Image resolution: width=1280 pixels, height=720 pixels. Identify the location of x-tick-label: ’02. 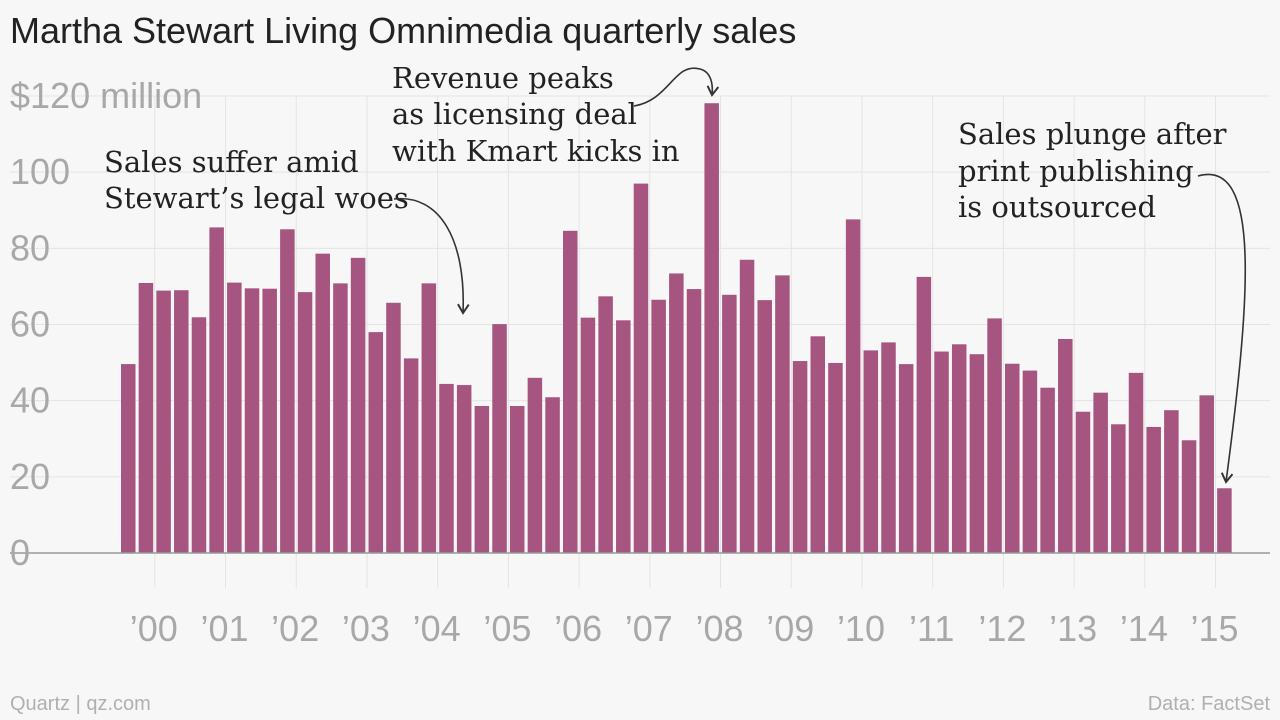
(295, 628).